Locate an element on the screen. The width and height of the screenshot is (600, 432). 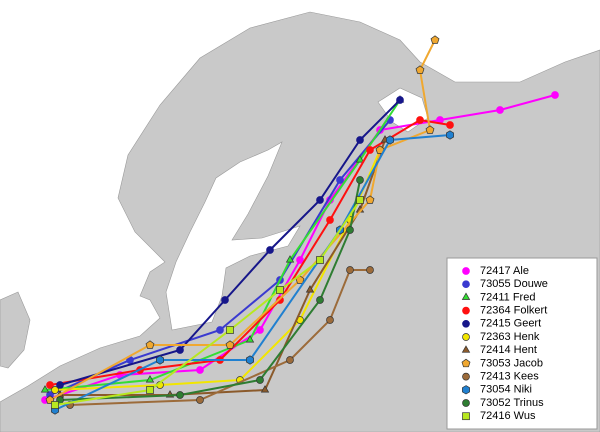
legend-label: 72363 Henk is located at coordinates (510, 337).